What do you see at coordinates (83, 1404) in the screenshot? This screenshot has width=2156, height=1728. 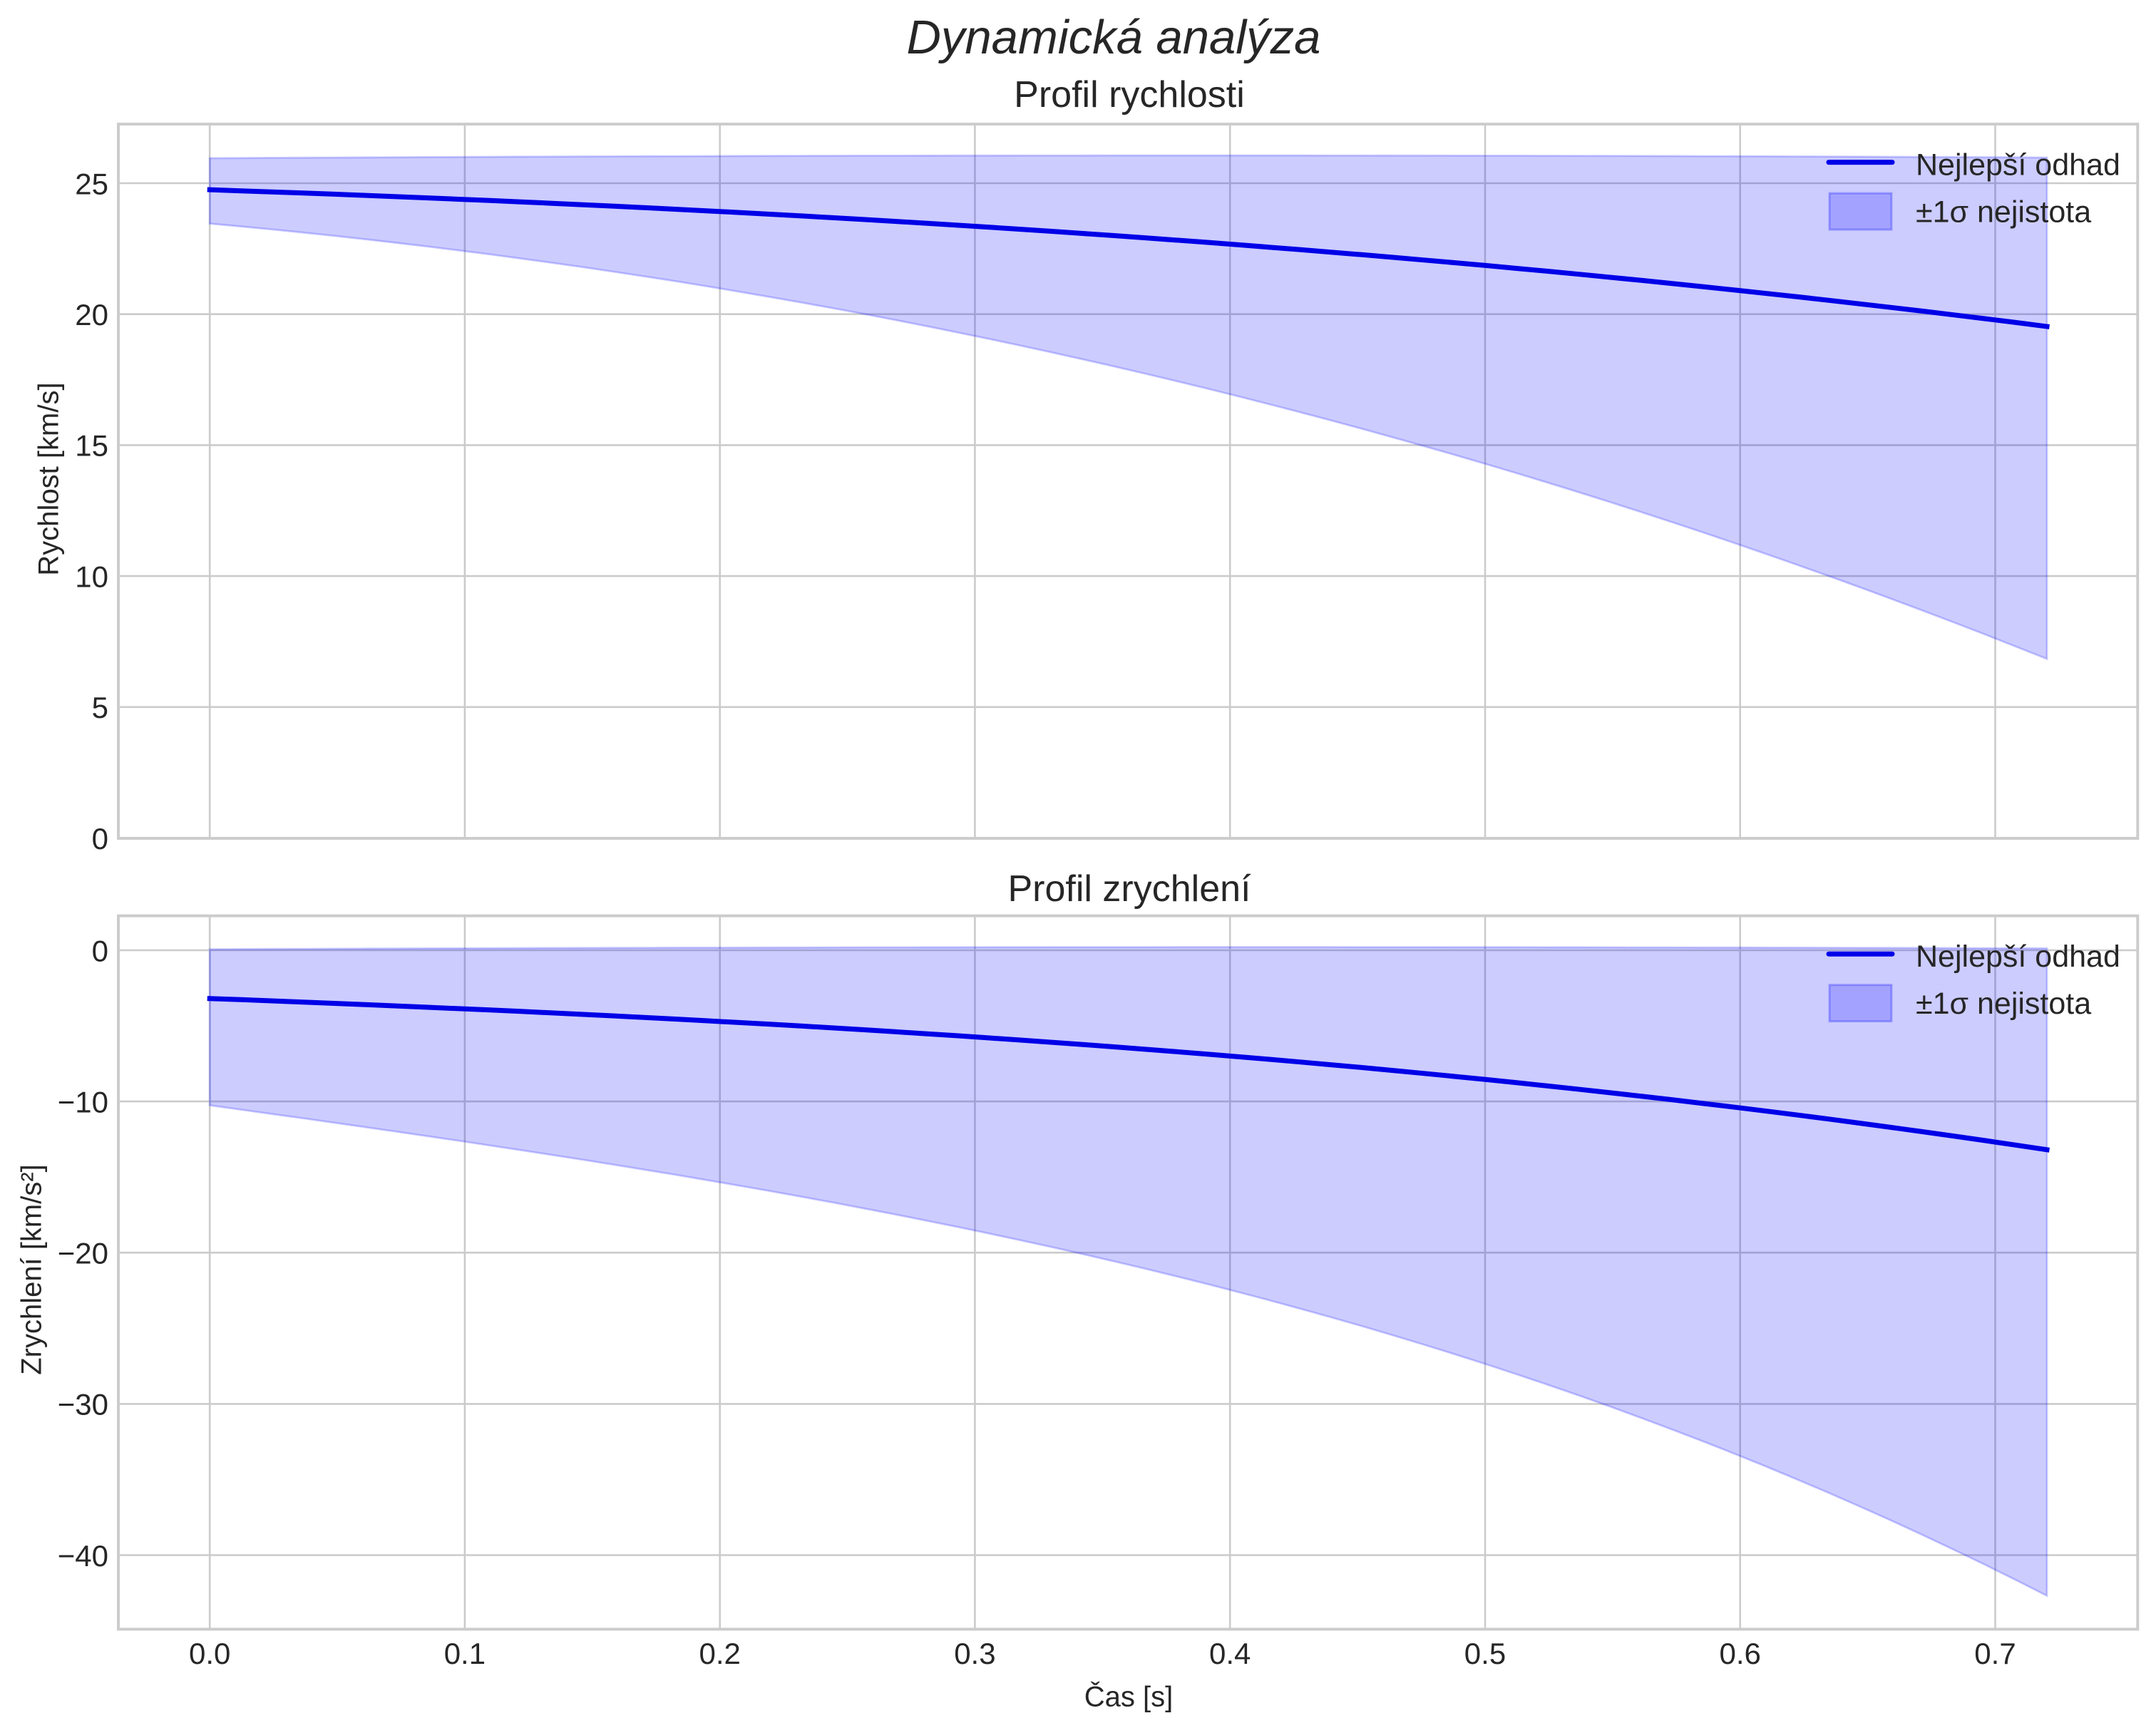 I see `svg-text: −30` at bounding box center [83, 1404].